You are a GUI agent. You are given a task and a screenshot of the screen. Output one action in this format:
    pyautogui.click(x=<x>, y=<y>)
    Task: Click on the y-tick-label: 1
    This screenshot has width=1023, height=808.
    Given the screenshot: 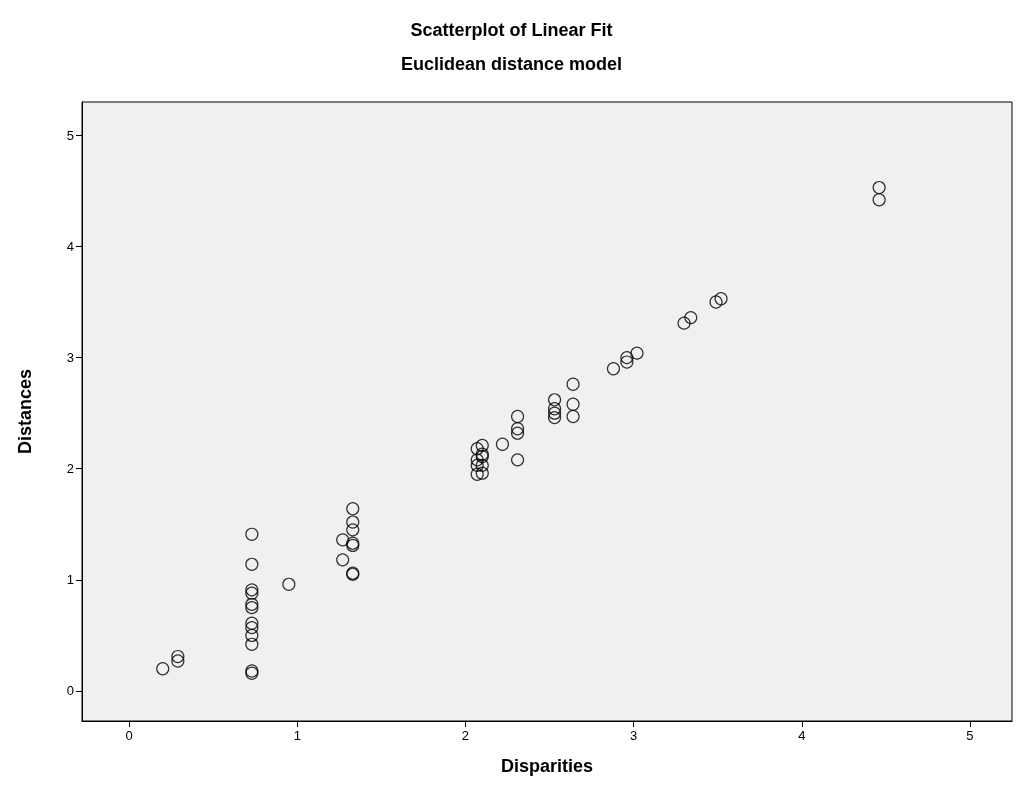 What is the action you would take?
    pyautogui.click(x=70, y=580)
    